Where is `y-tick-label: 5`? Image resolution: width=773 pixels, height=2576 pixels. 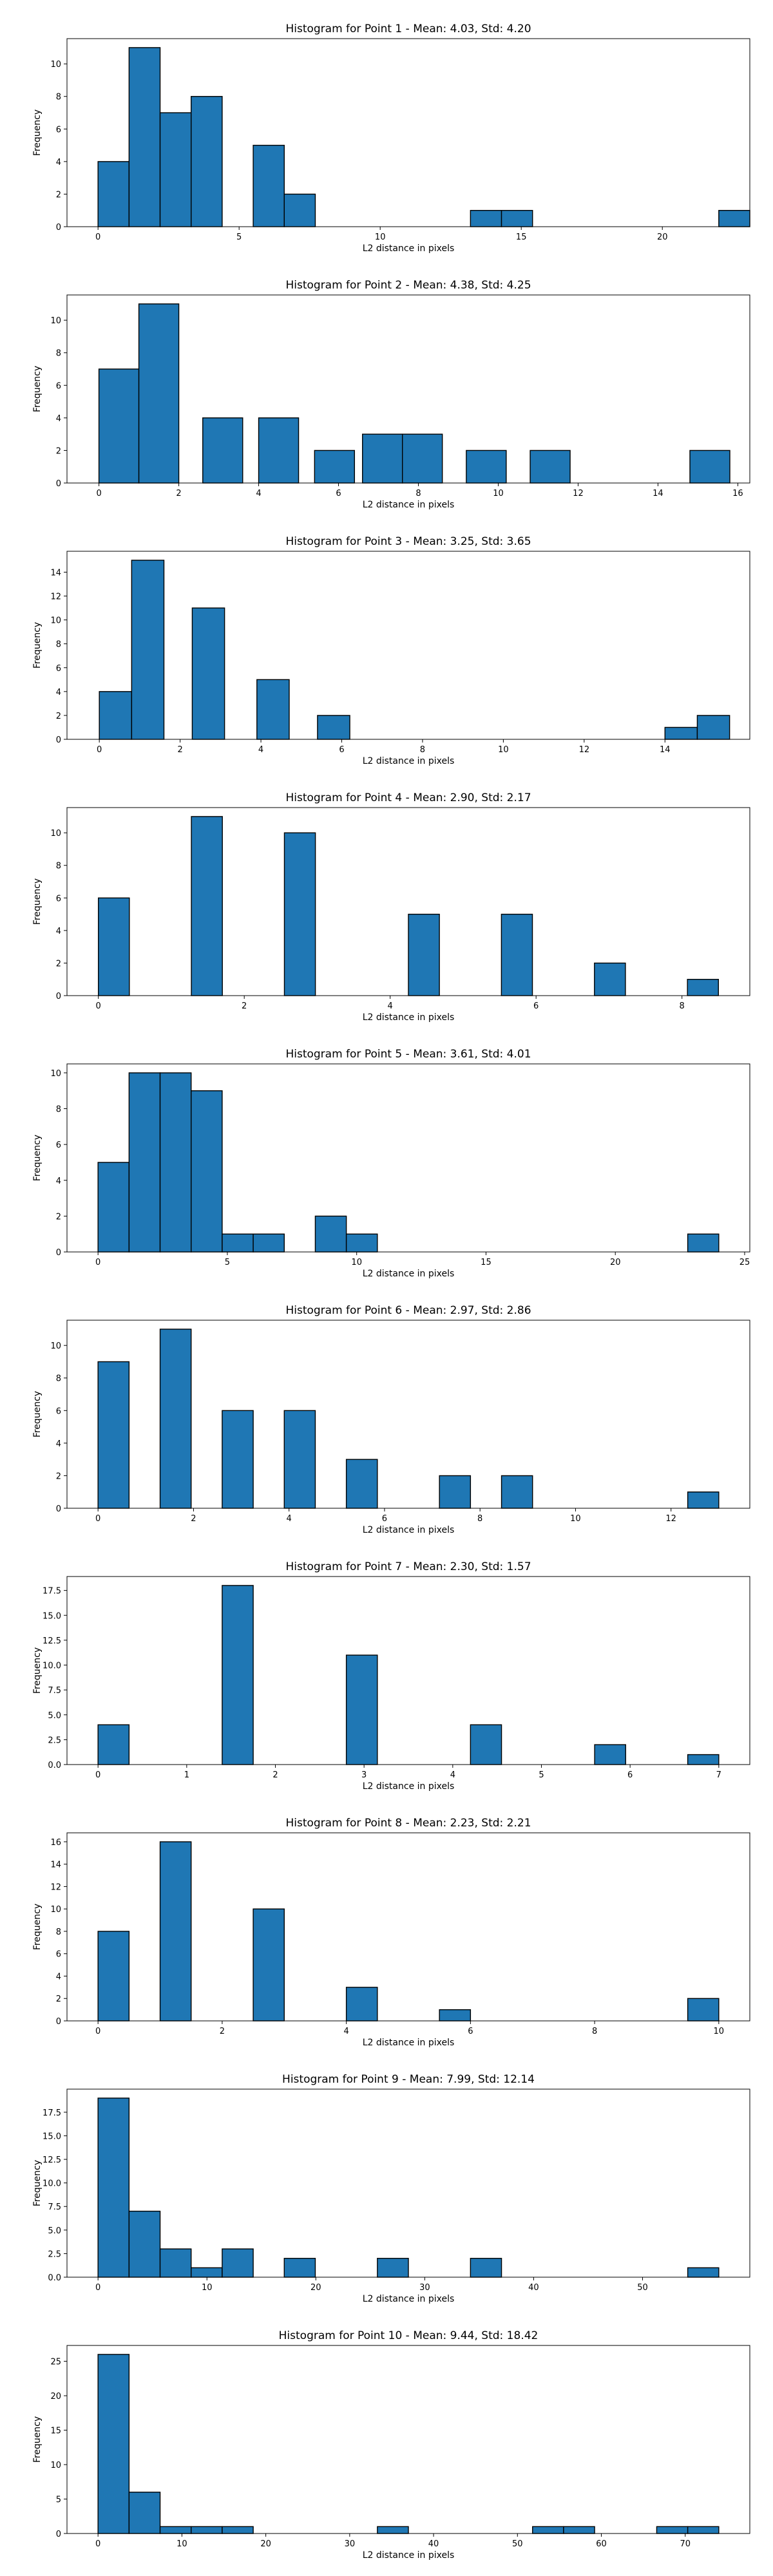 y-tick-label: 5 is located at coordinates (58, 2500).